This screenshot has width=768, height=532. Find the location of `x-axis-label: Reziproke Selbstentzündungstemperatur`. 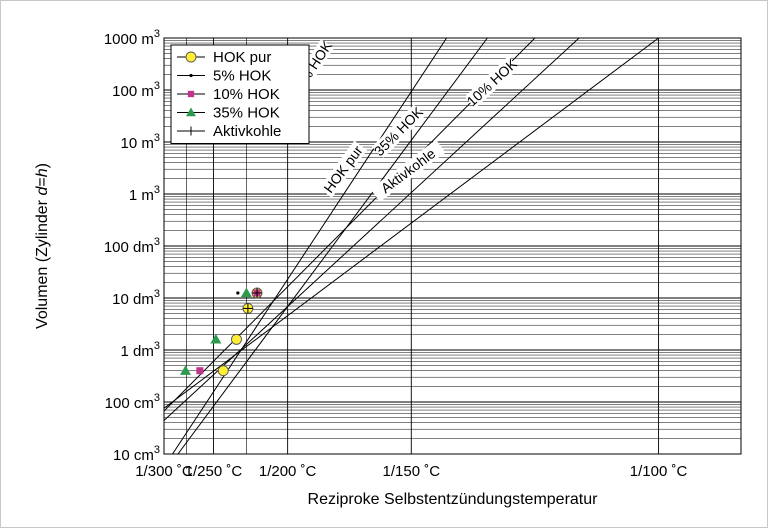

x-axis-label: Reziproke Selbstentzündungstemperatur is located at coordinates (453, 499).